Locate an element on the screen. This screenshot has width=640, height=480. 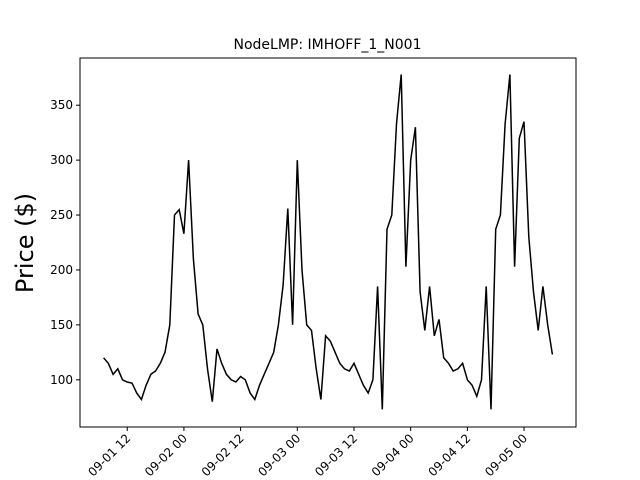
y-tick-label: 150 is located at coordinates (61, 325).